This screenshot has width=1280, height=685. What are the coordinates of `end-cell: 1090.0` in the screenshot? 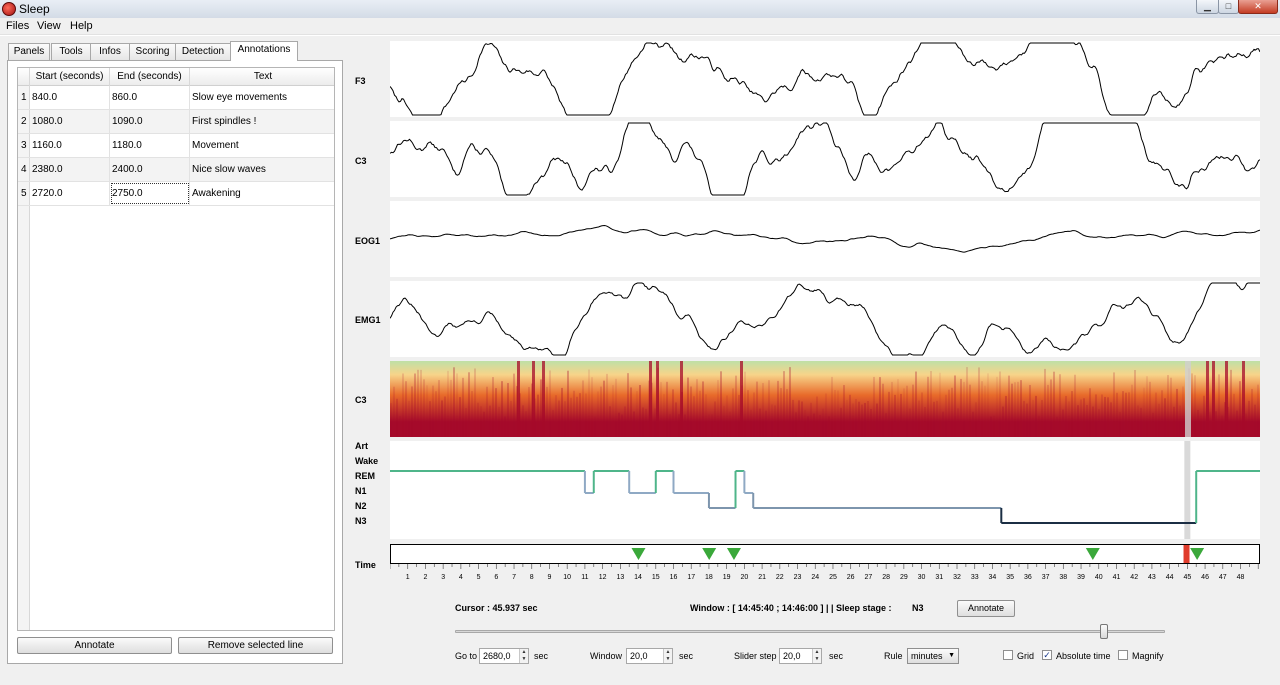 It's located at (150, 121).